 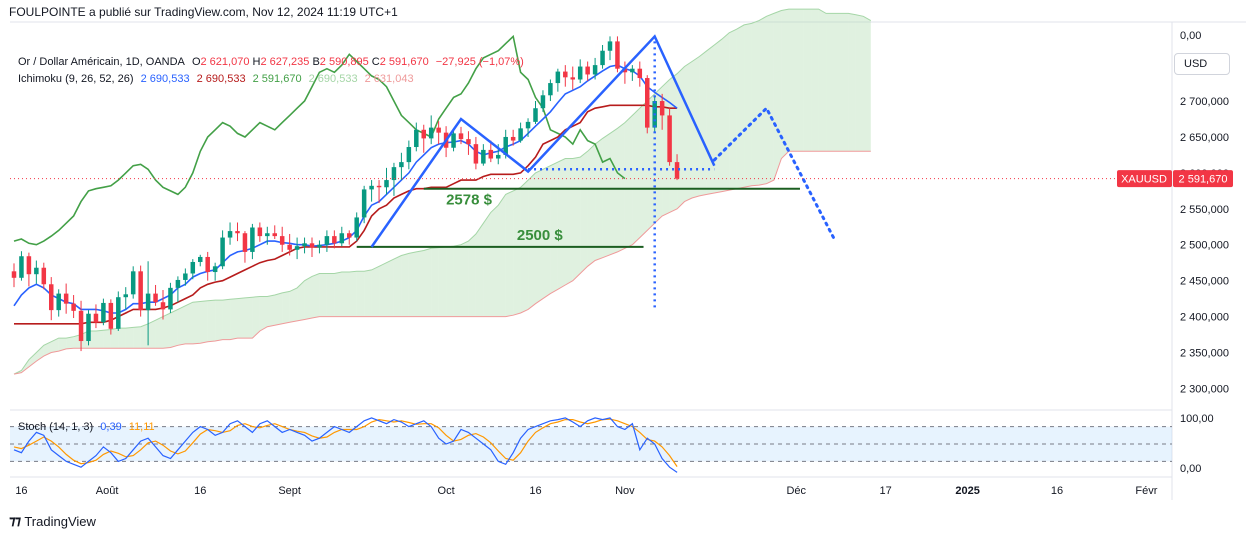 What do you see at coordinates (1197, 419) in the screenshot?
I see `stoch-axis-top: 100,00` at bounding box center [1197, 419].